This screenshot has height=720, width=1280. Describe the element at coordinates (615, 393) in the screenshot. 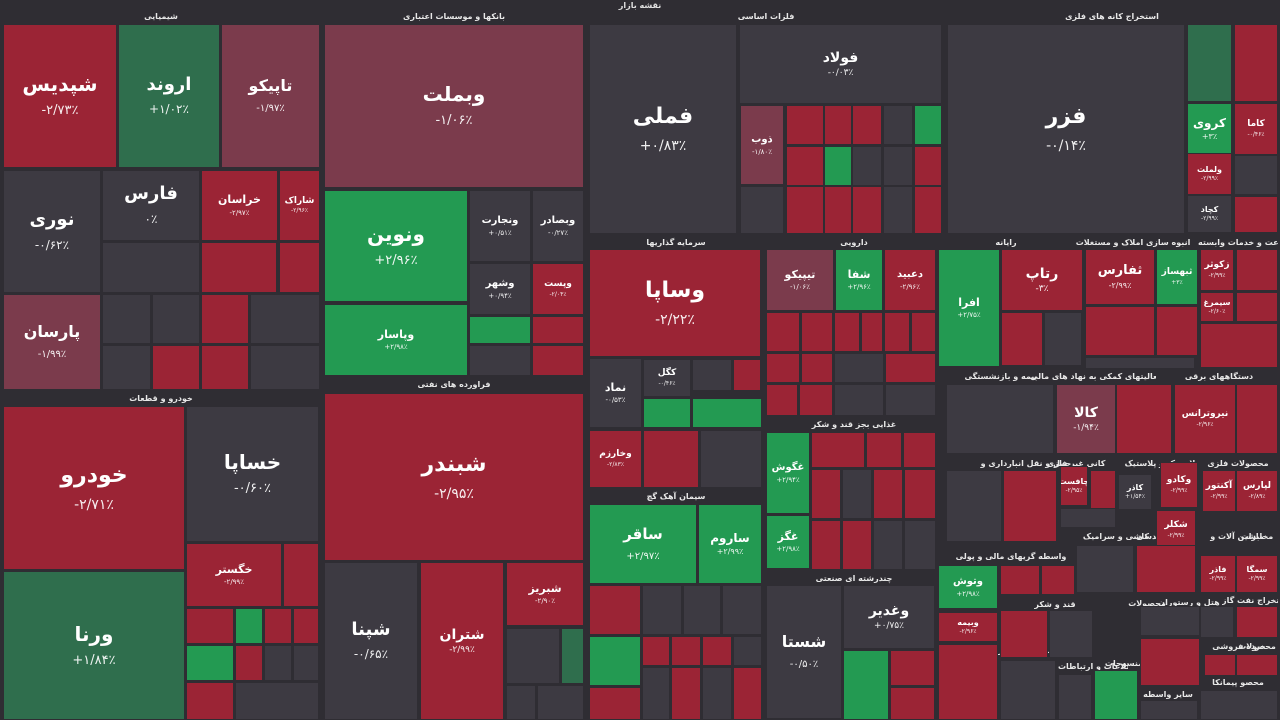

I see `stock-tile: نماد -۰/۵۳٪` at that location.